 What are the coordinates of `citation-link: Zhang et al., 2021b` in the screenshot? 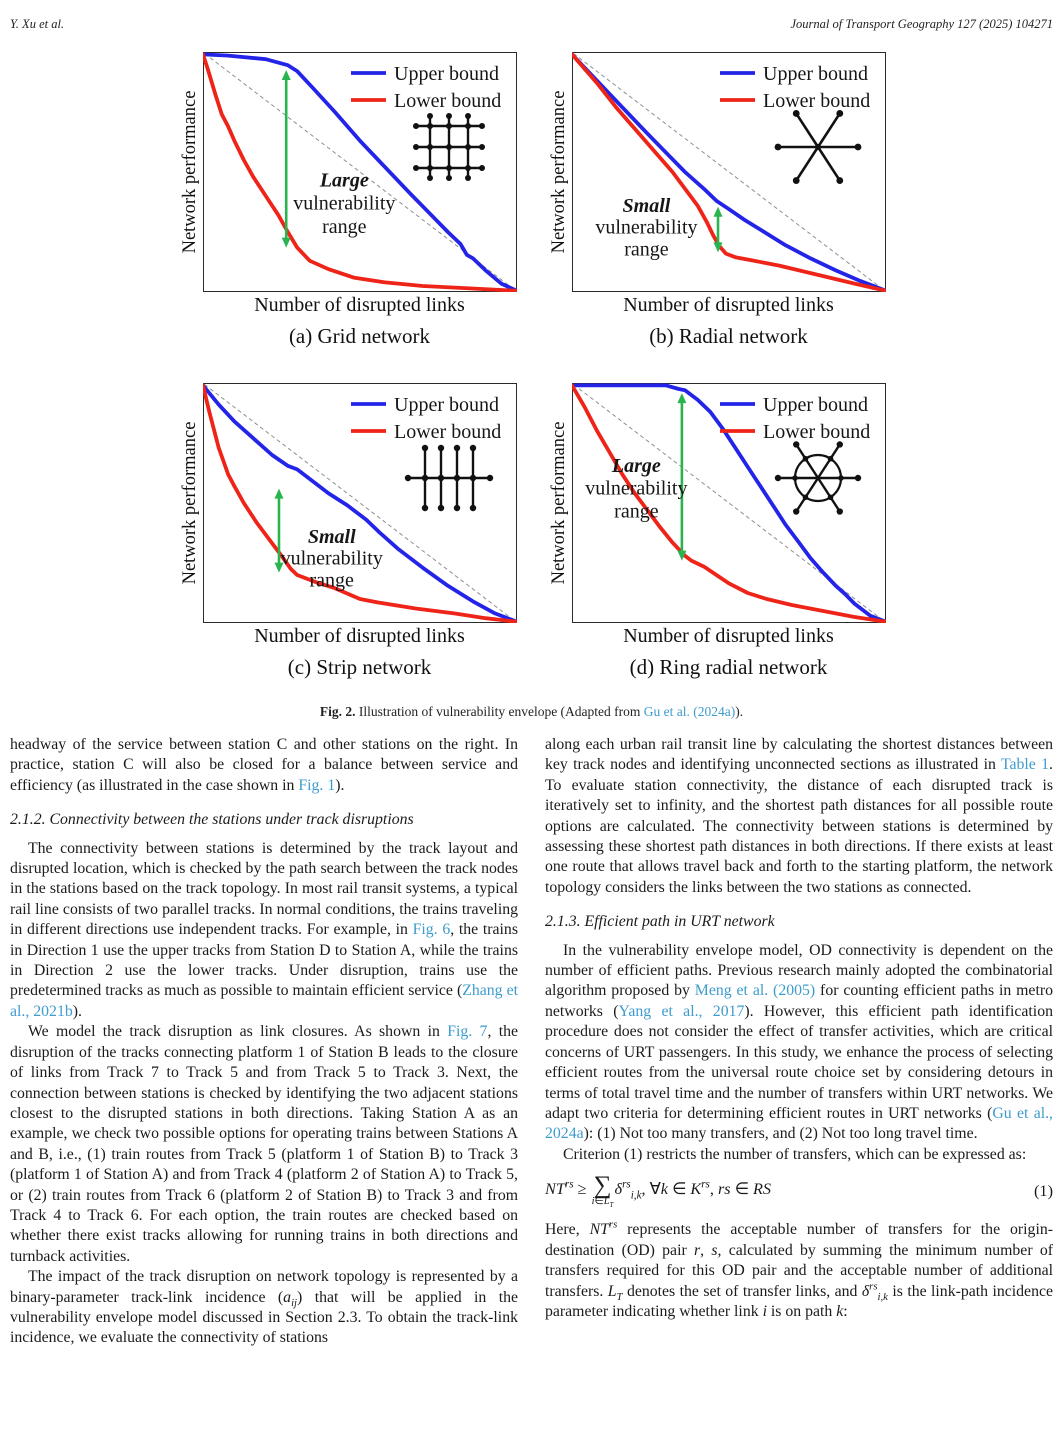 It's located at (264, 1001).